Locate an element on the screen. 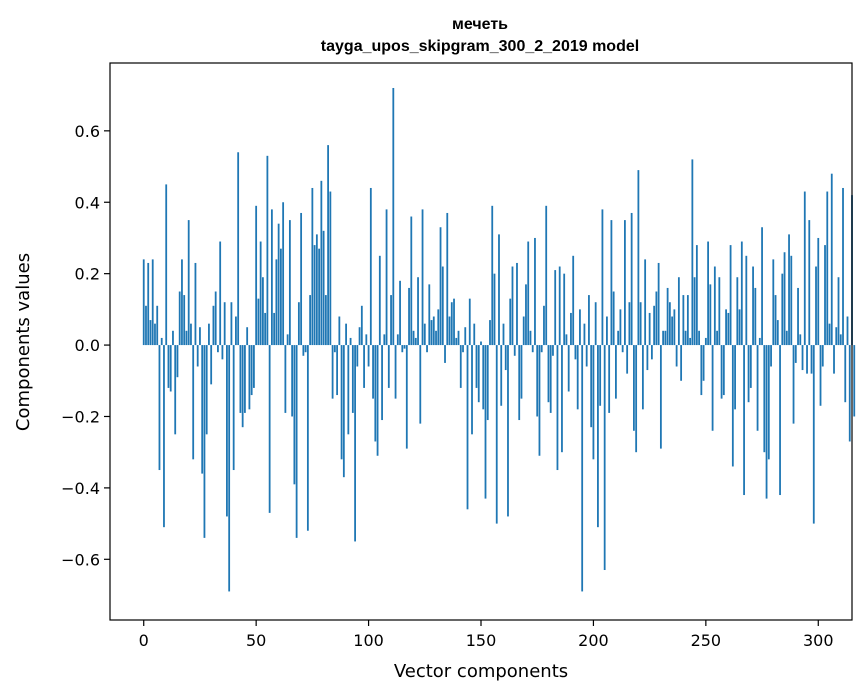  y-tick-label-1: −0.4 is located at coordinates (80, 488).